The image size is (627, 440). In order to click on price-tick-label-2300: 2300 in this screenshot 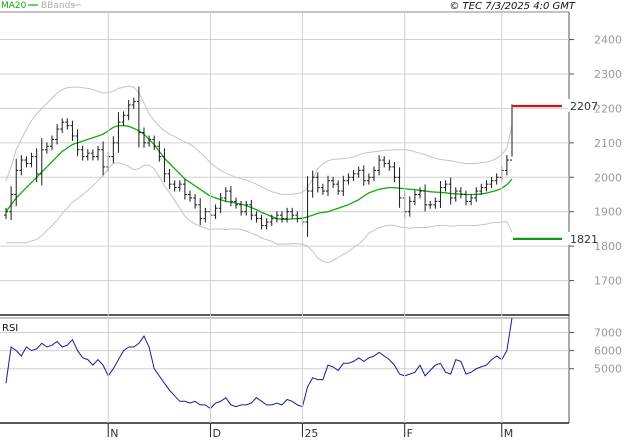, I will do `click(608, 74)`.